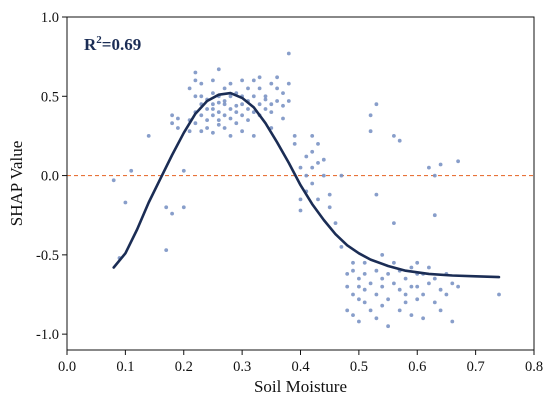  What do you see at coordinates (534, 367) in the screenshot?
I see `x-tick-label: 0.8` at bounding box center [534, 367].